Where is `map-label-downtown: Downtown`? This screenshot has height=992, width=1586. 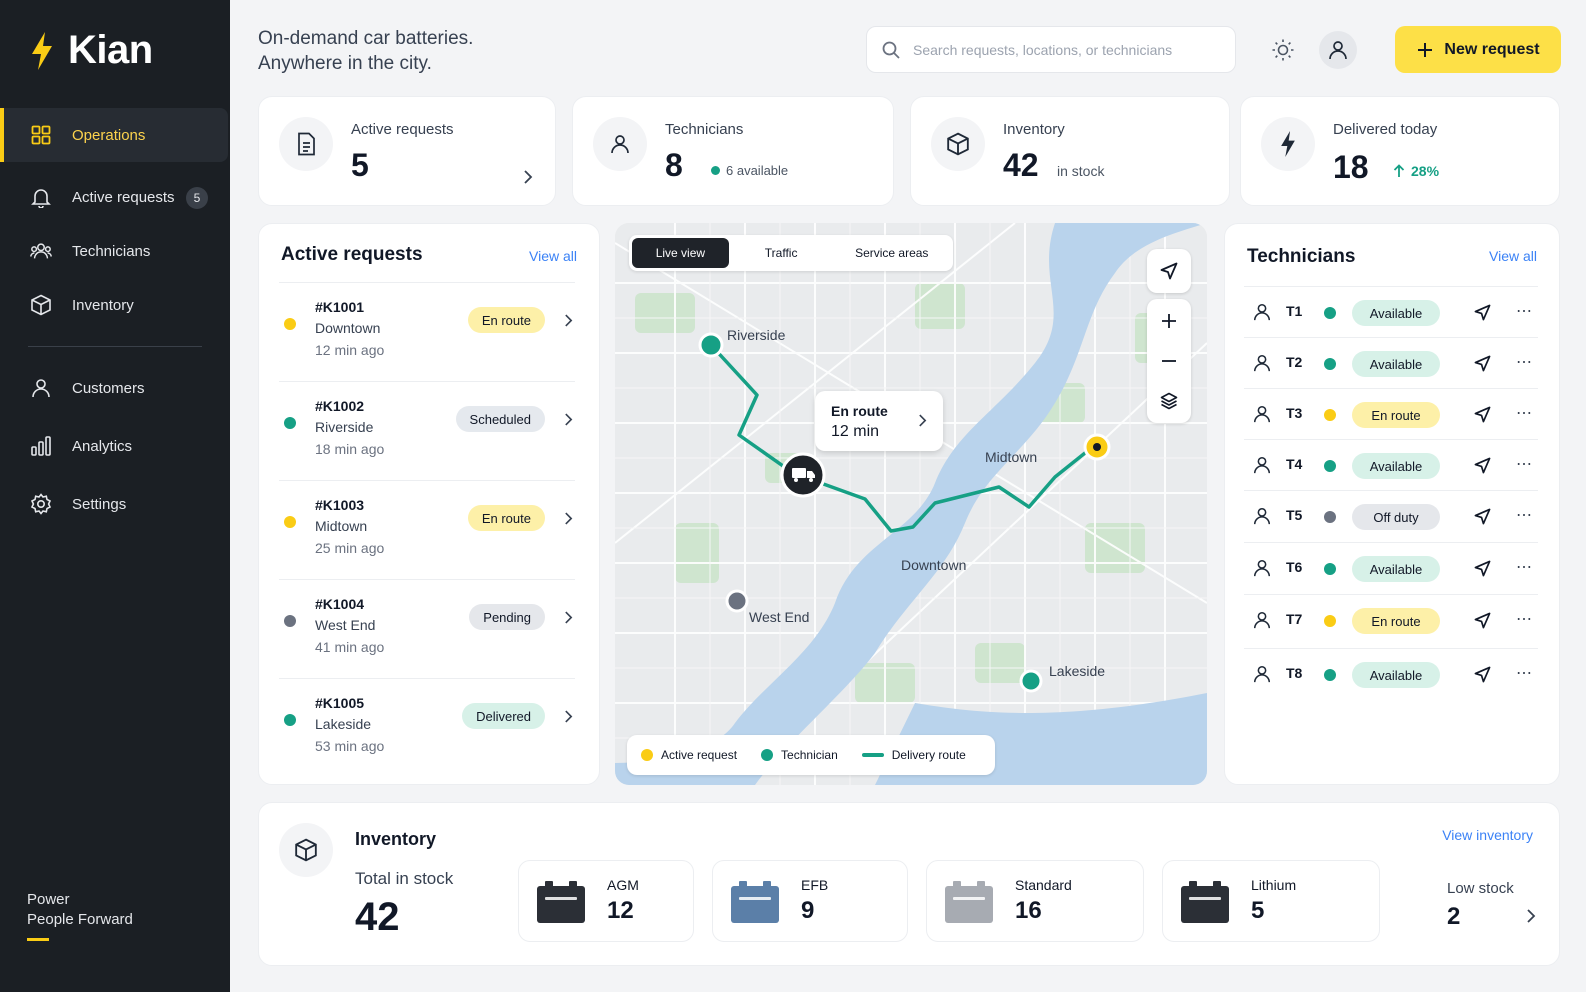 map-label-downtown: Downtown is located at coordinates (934, 565).